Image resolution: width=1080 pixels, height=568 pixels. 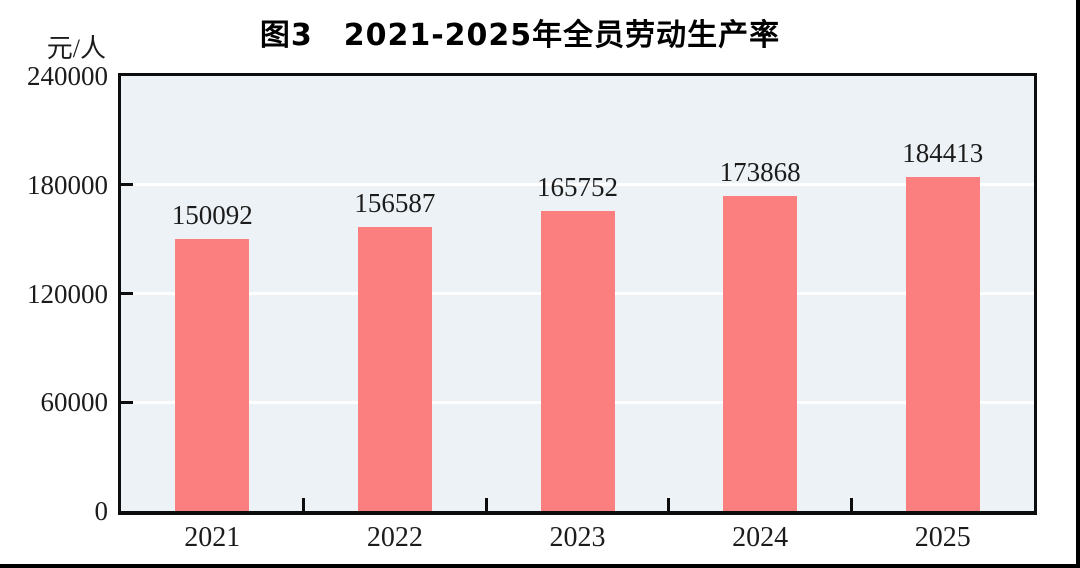 I want to click on chart-title: 图3 2021-2025年全员劳动生产率, so click(x=520, y=35).